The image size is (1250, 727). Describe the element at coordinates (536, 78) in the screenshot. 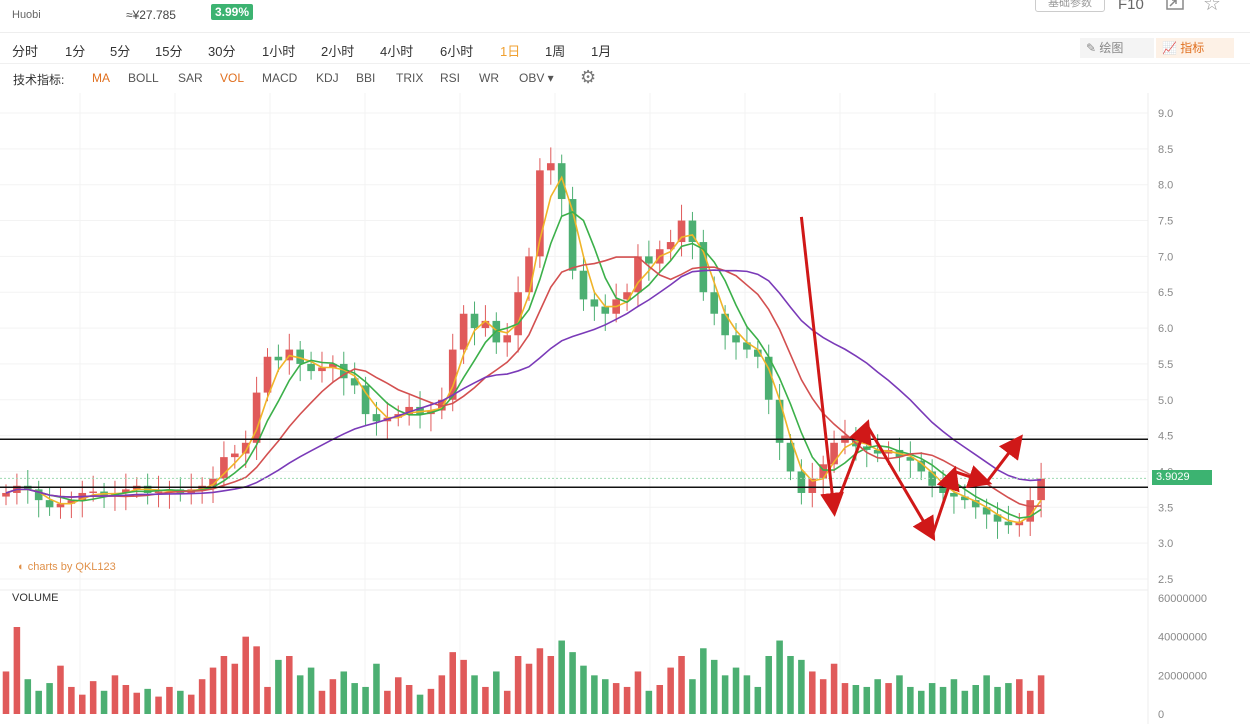

I see `indicator-obv: OBV ▾` at that location.